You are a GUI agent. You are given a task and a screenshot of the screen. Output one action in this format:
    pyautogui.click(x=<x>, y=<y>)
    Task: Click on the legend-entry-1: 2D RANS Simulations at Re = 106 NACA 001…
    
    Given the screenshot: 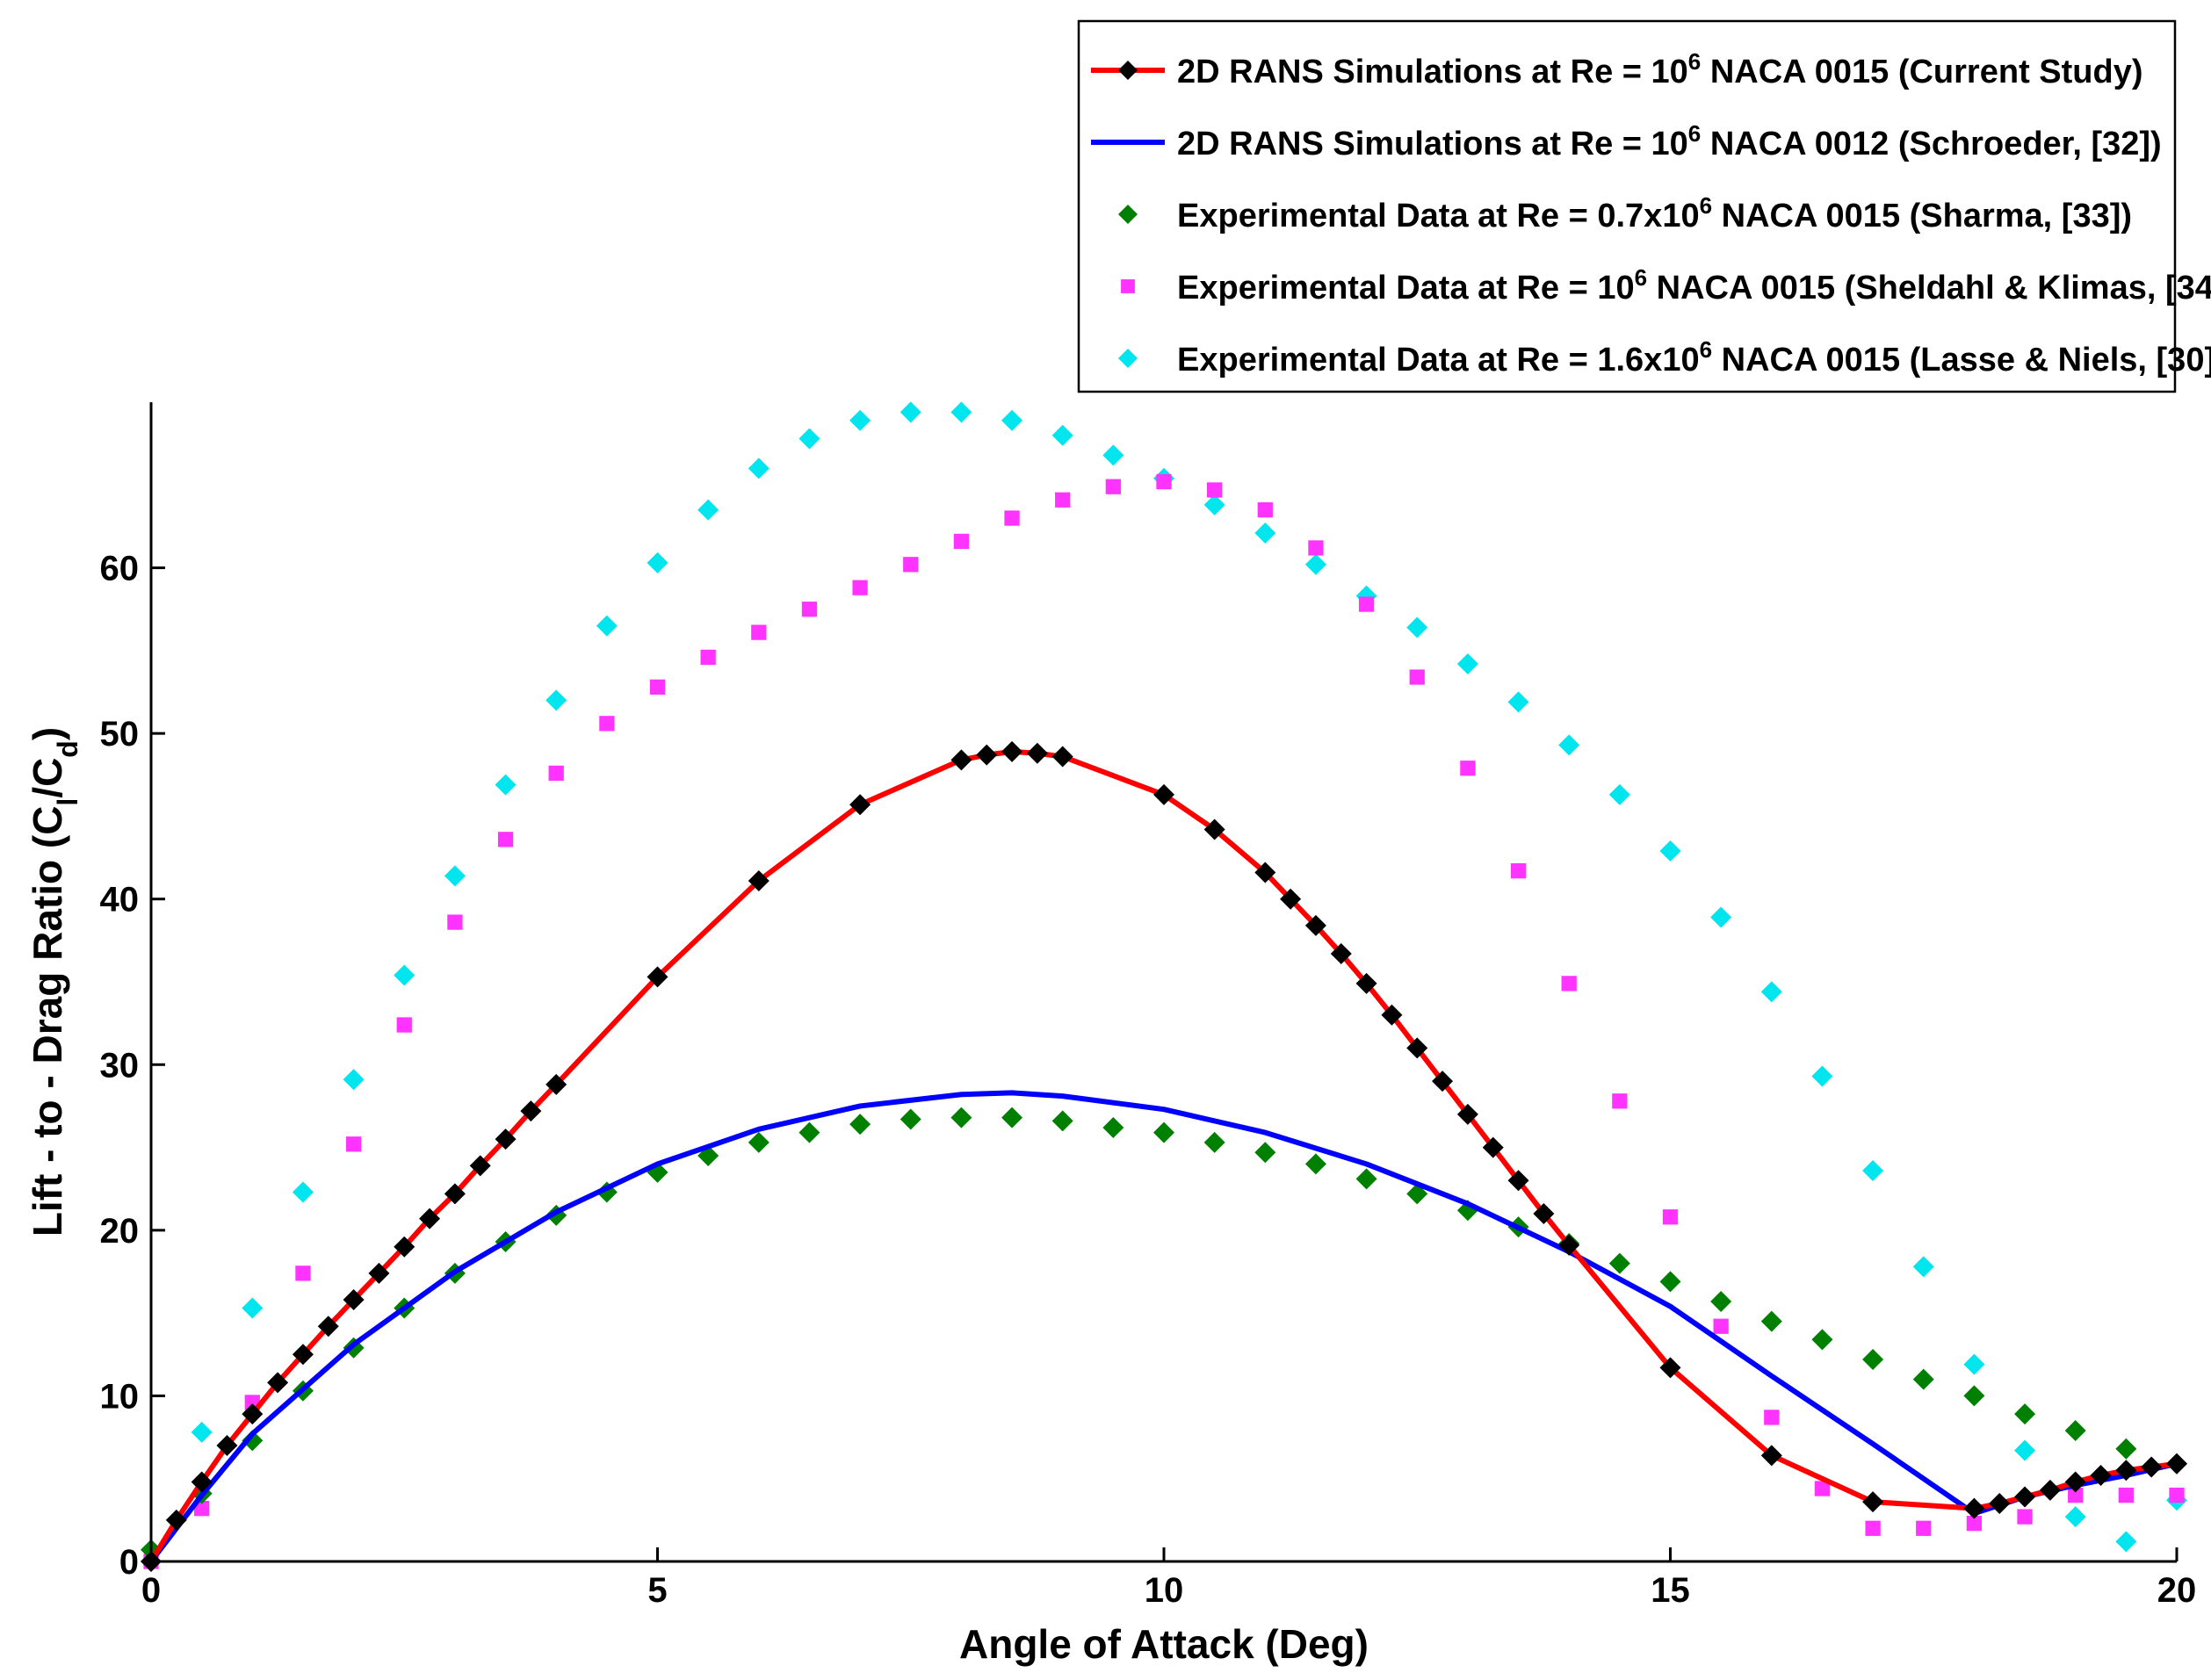 What is the action you would take?
    pyautogui.click(x=1669, y=141)
    